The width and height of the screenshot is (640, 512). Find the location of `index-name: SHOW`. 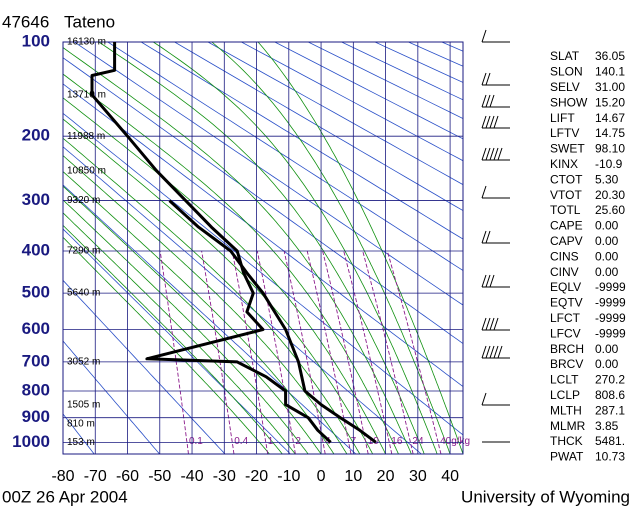

index-name: SHOW is located at coordinates (569, 102).